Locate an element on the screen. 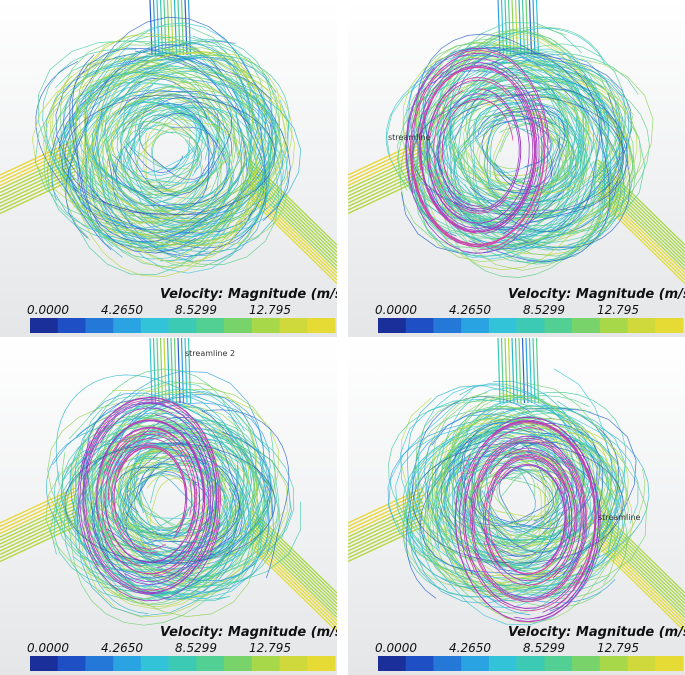 This screenshot has width=685, height=675. tick-label: 4.2650 is located at coordinates (470, 648).